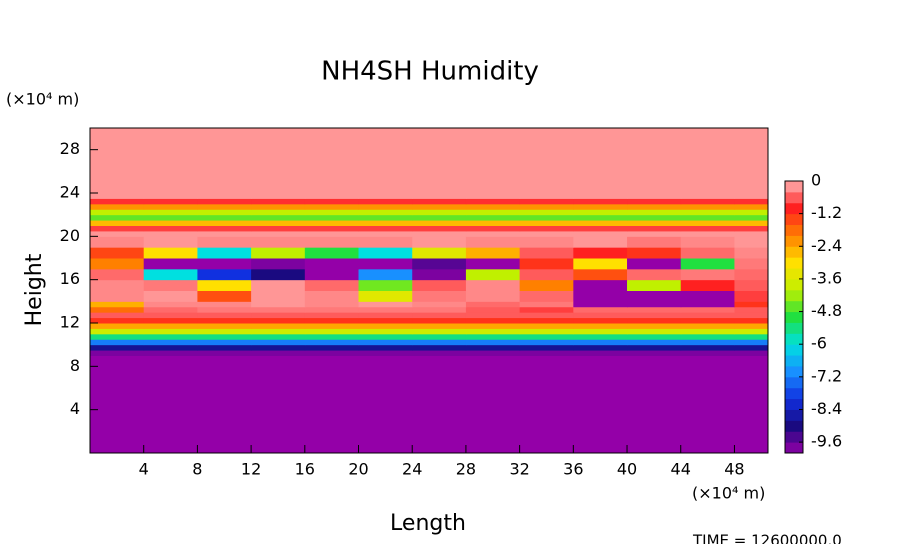 The width and height of the screenshot is (904, 544). I want to click on colorbar-tick-label: -7.2, so click(826, 375).